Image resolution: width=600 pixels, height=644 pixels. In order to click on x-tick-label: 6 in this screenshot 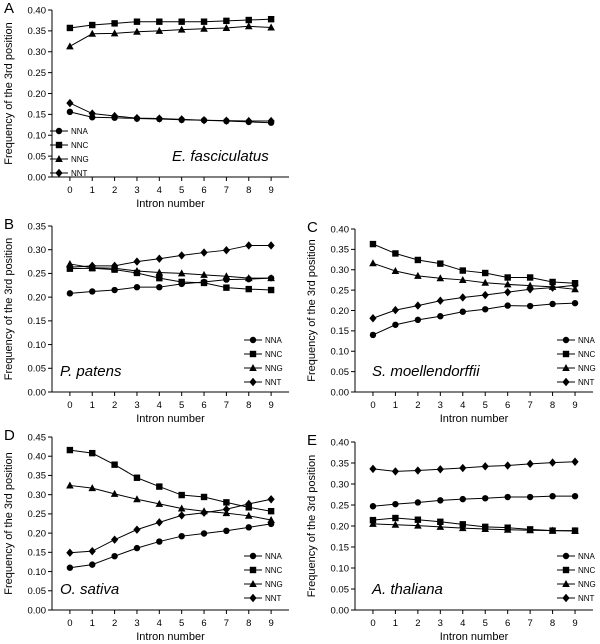, I will do `click(507, 405)`.